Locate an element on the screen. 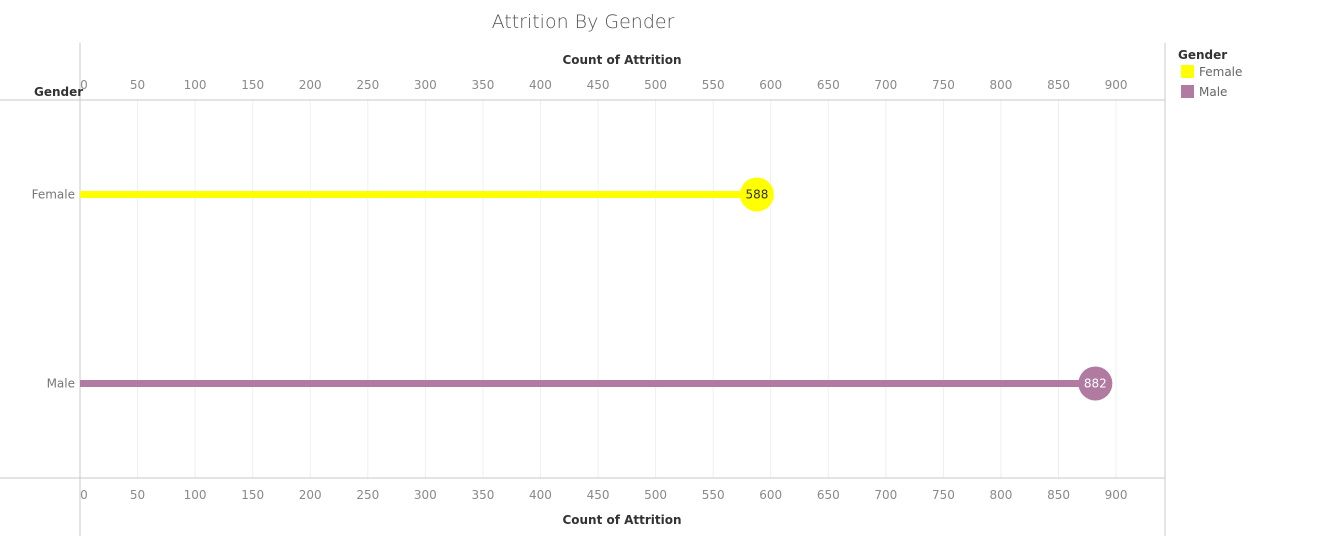 This screenshot has width=1317, height=536. y-axis-title: Gender is located at coordinates (58, 92).